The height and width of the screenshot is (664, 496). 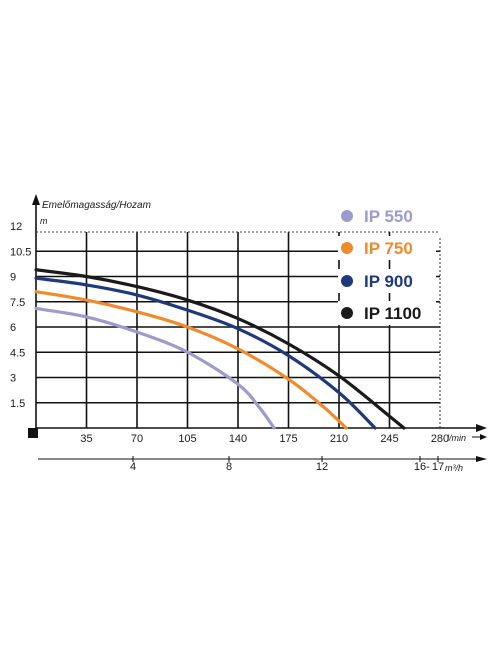 I want to click on x-tick-label: 35, so click(x=86, y=439).